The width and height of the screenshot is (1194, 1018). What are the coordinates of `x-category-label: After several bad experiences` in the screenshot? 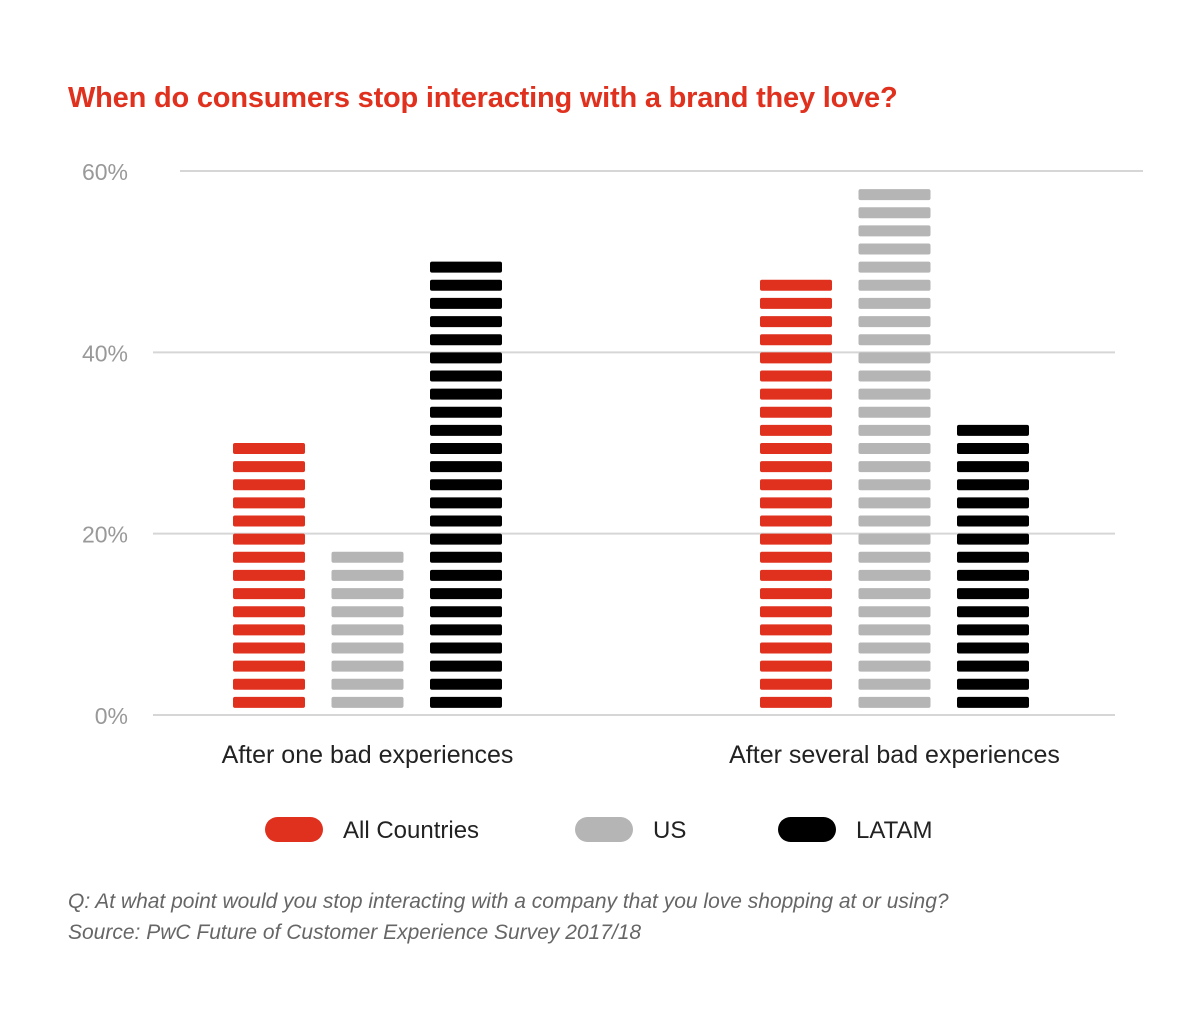 It's located at (894, 755).